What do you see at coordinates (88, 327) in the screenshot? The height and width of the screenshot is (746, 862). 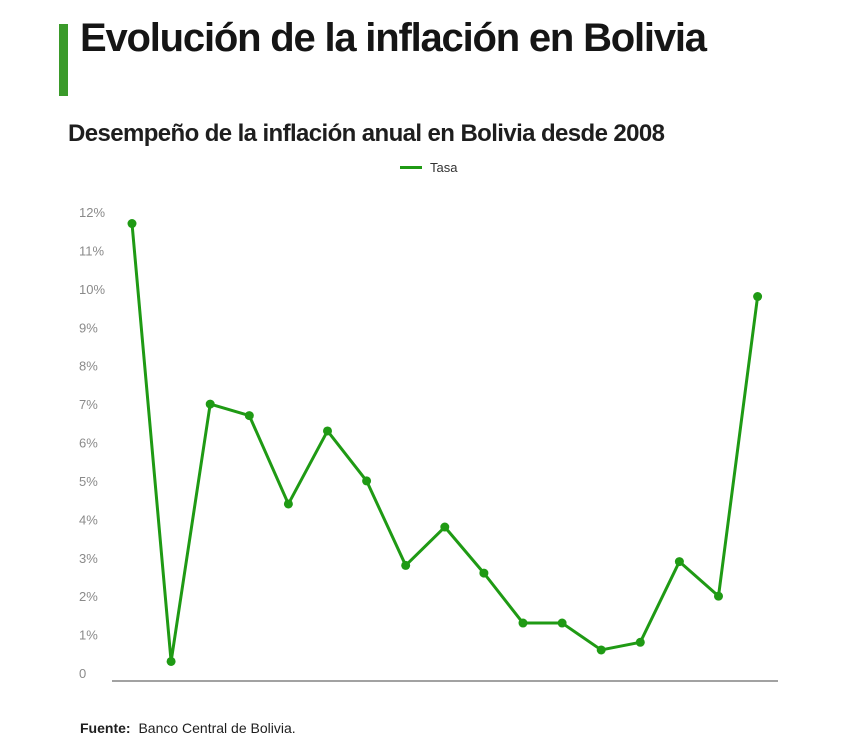 I see `y-tick-label: 9%` at bounding box center [88, 327].